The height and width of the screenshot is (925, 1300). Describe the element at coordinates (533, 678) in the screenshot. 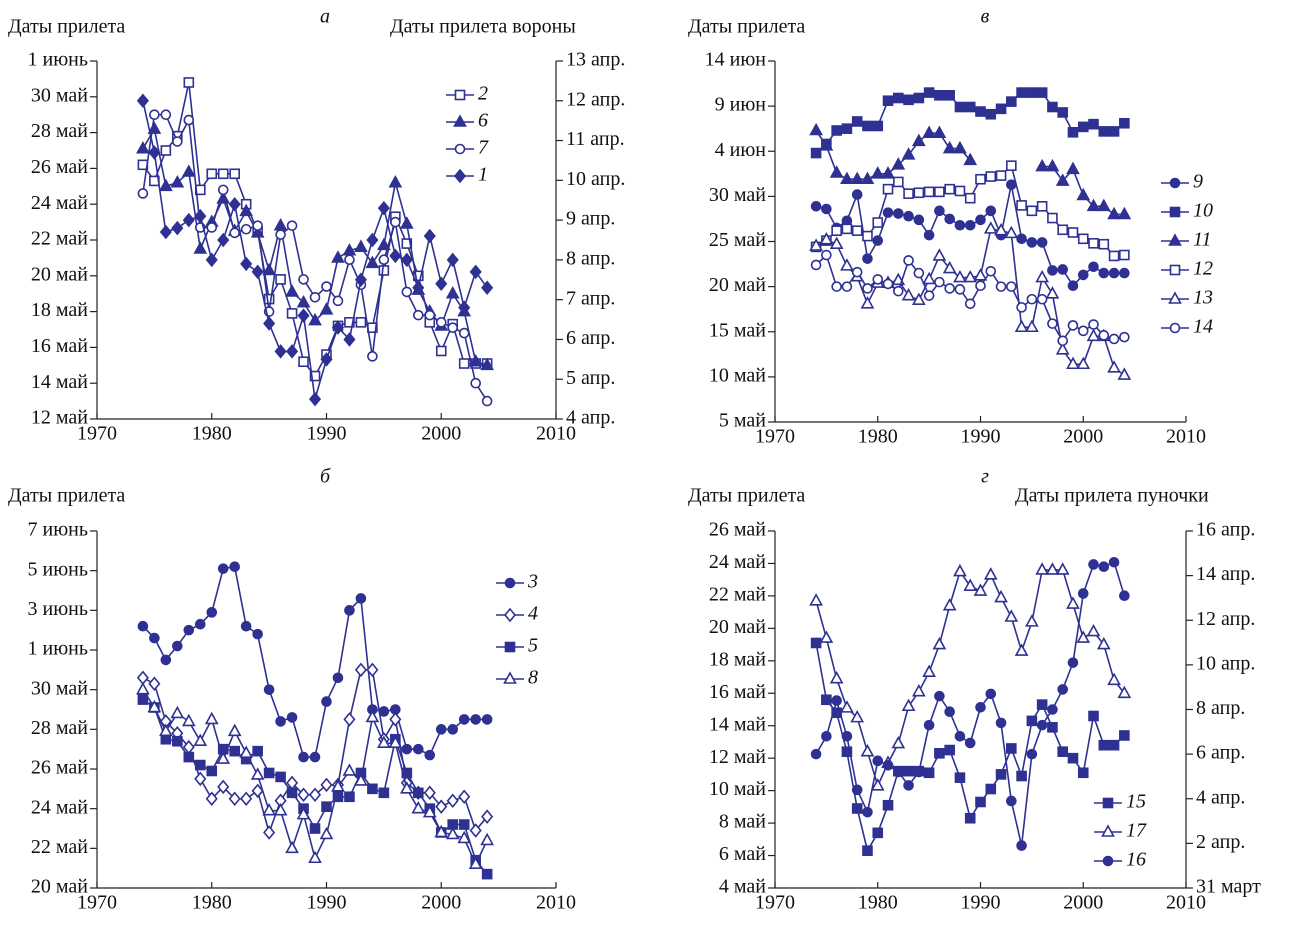

I see `legend-label: 8` at that location.